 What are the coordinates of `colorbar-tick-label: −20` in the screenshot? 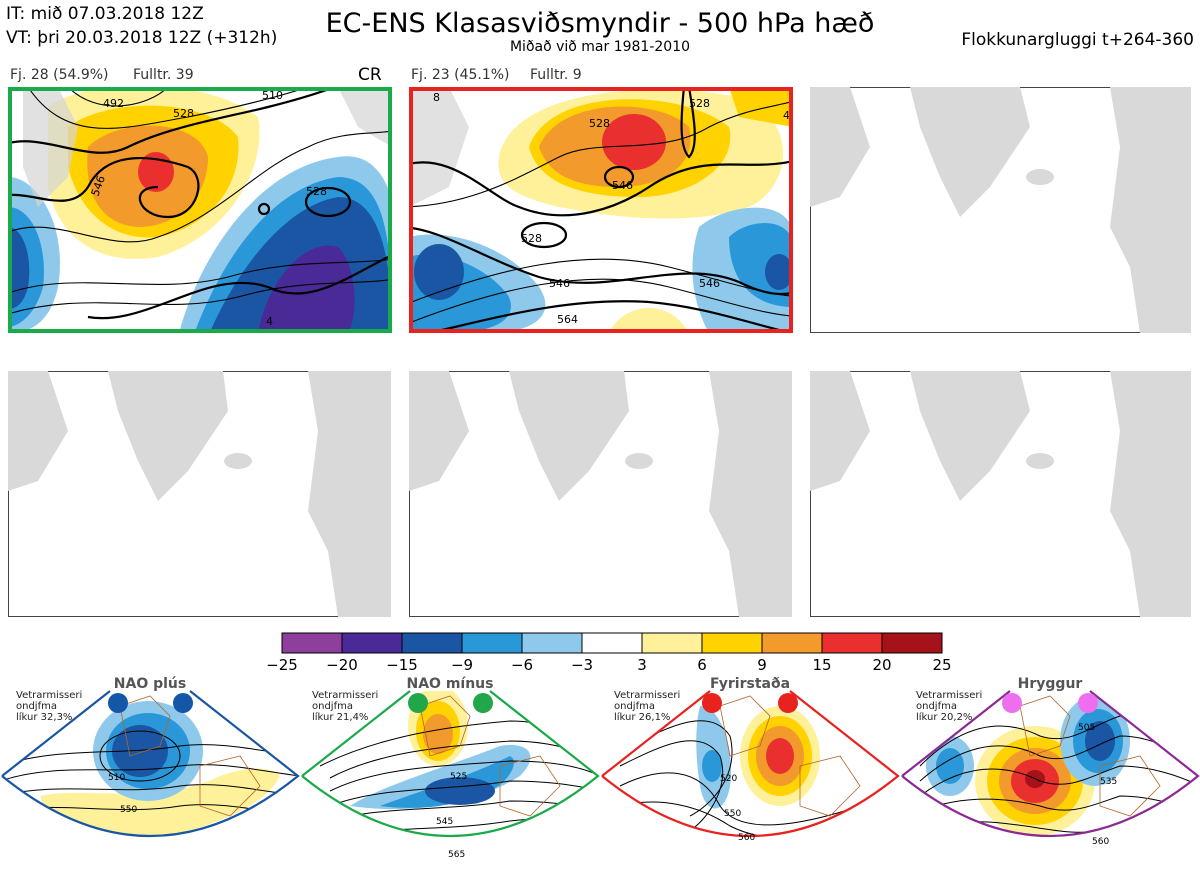 It's located at (342, 665).